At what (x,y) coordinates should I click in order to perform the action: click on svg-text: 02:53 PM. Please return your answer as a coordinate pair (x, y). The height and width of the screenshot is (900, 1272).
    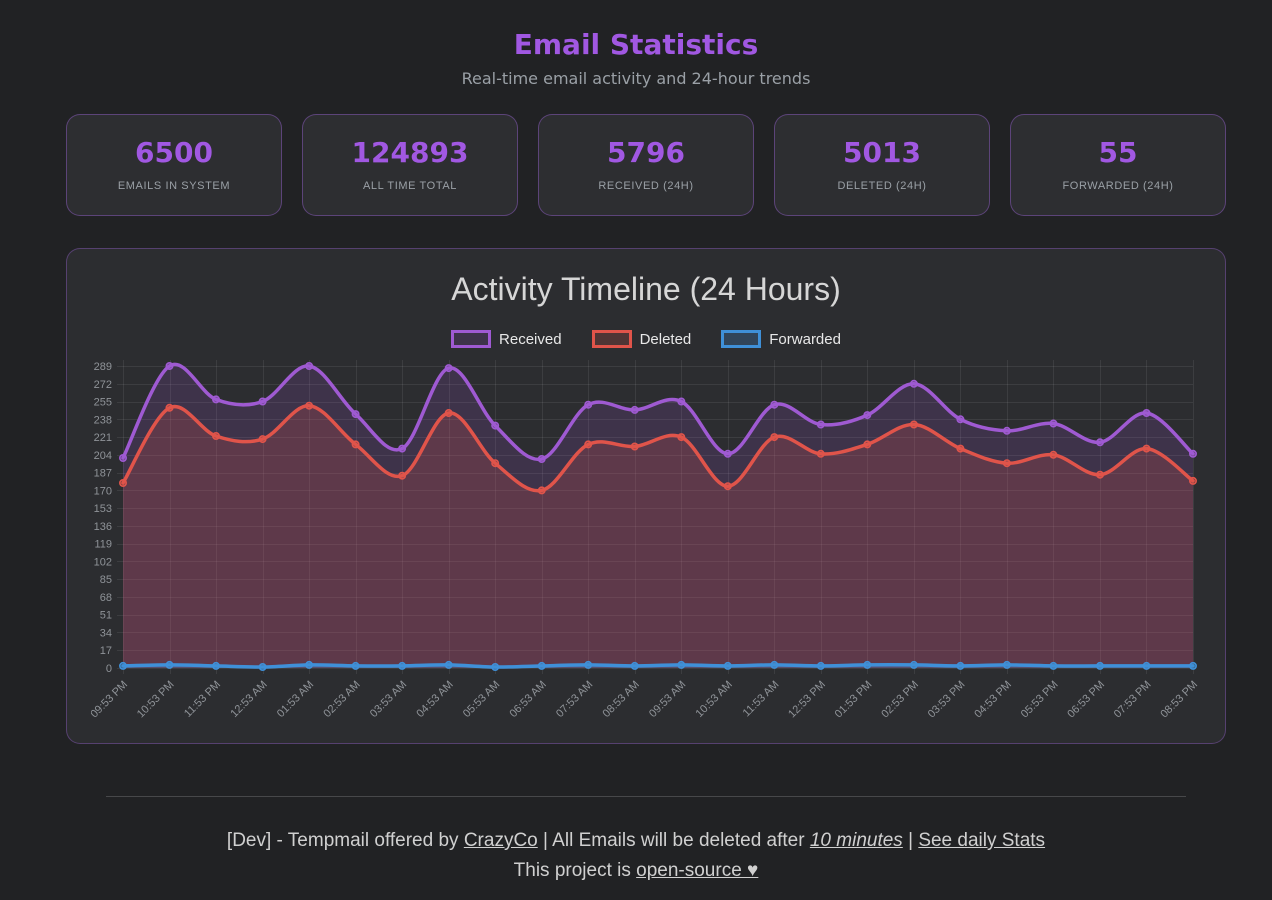
    Looking at the image, I should click on (900, 700).